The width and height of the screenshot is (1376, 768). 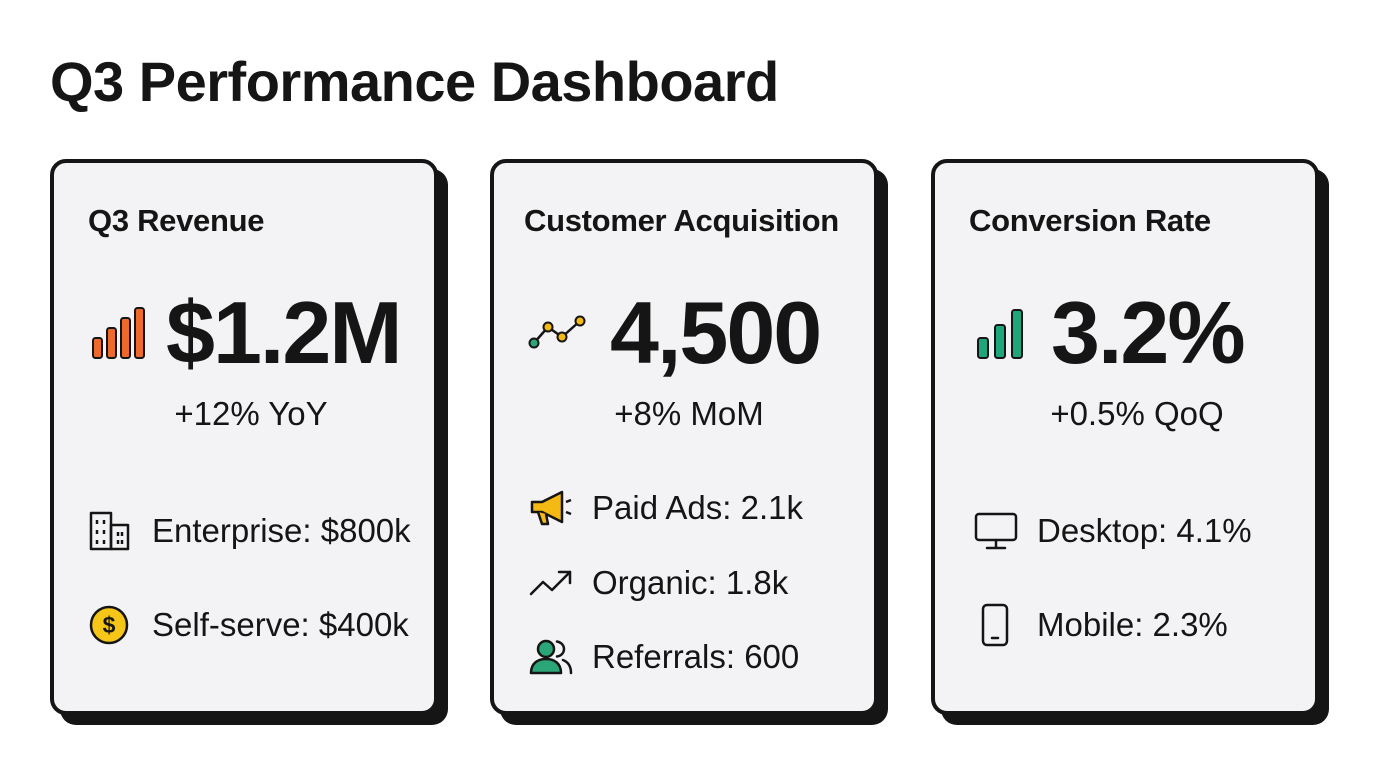 I want to click on breakdown-item: Enterprise: $800k, so click(x=249, y=531).